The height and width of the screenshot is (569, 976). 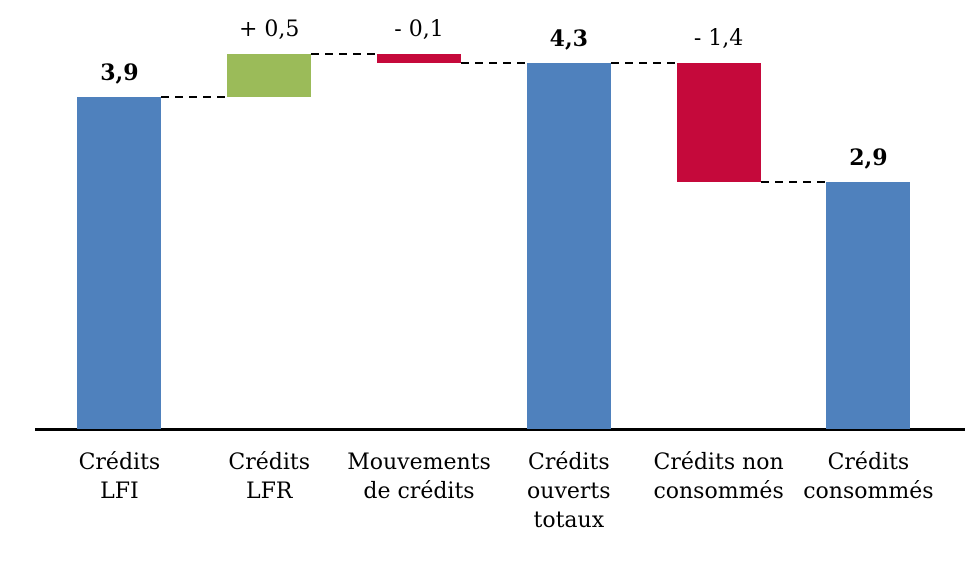 I want to click on bar-value-label: - 1,4, so click(x=718, y=38).